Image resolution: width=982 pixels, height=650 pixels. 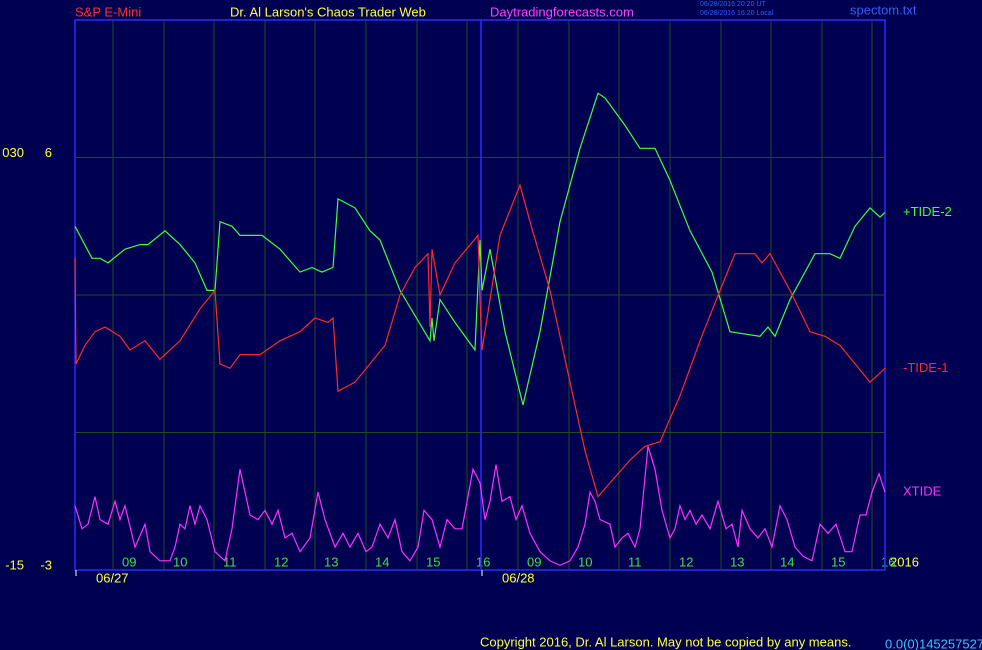 I want to click on year-label: 2016, so click(x=904, y=561).